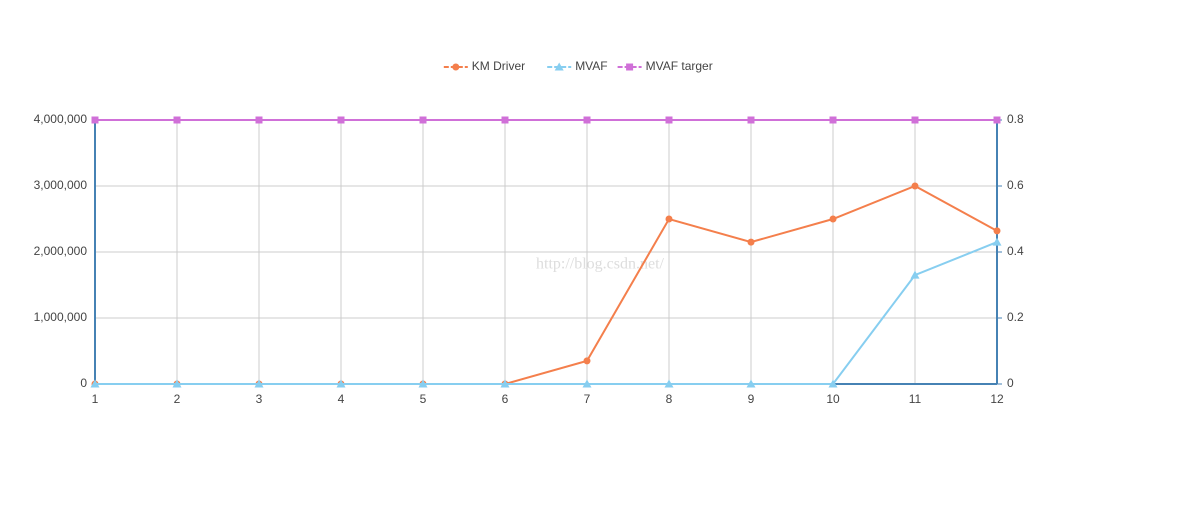 The image size is (1178, 508). What do you see at coordinates (1015, 251) in the screenshot?
I see `y2-tick-label: 0.4` at bounding box center [1015, 251].